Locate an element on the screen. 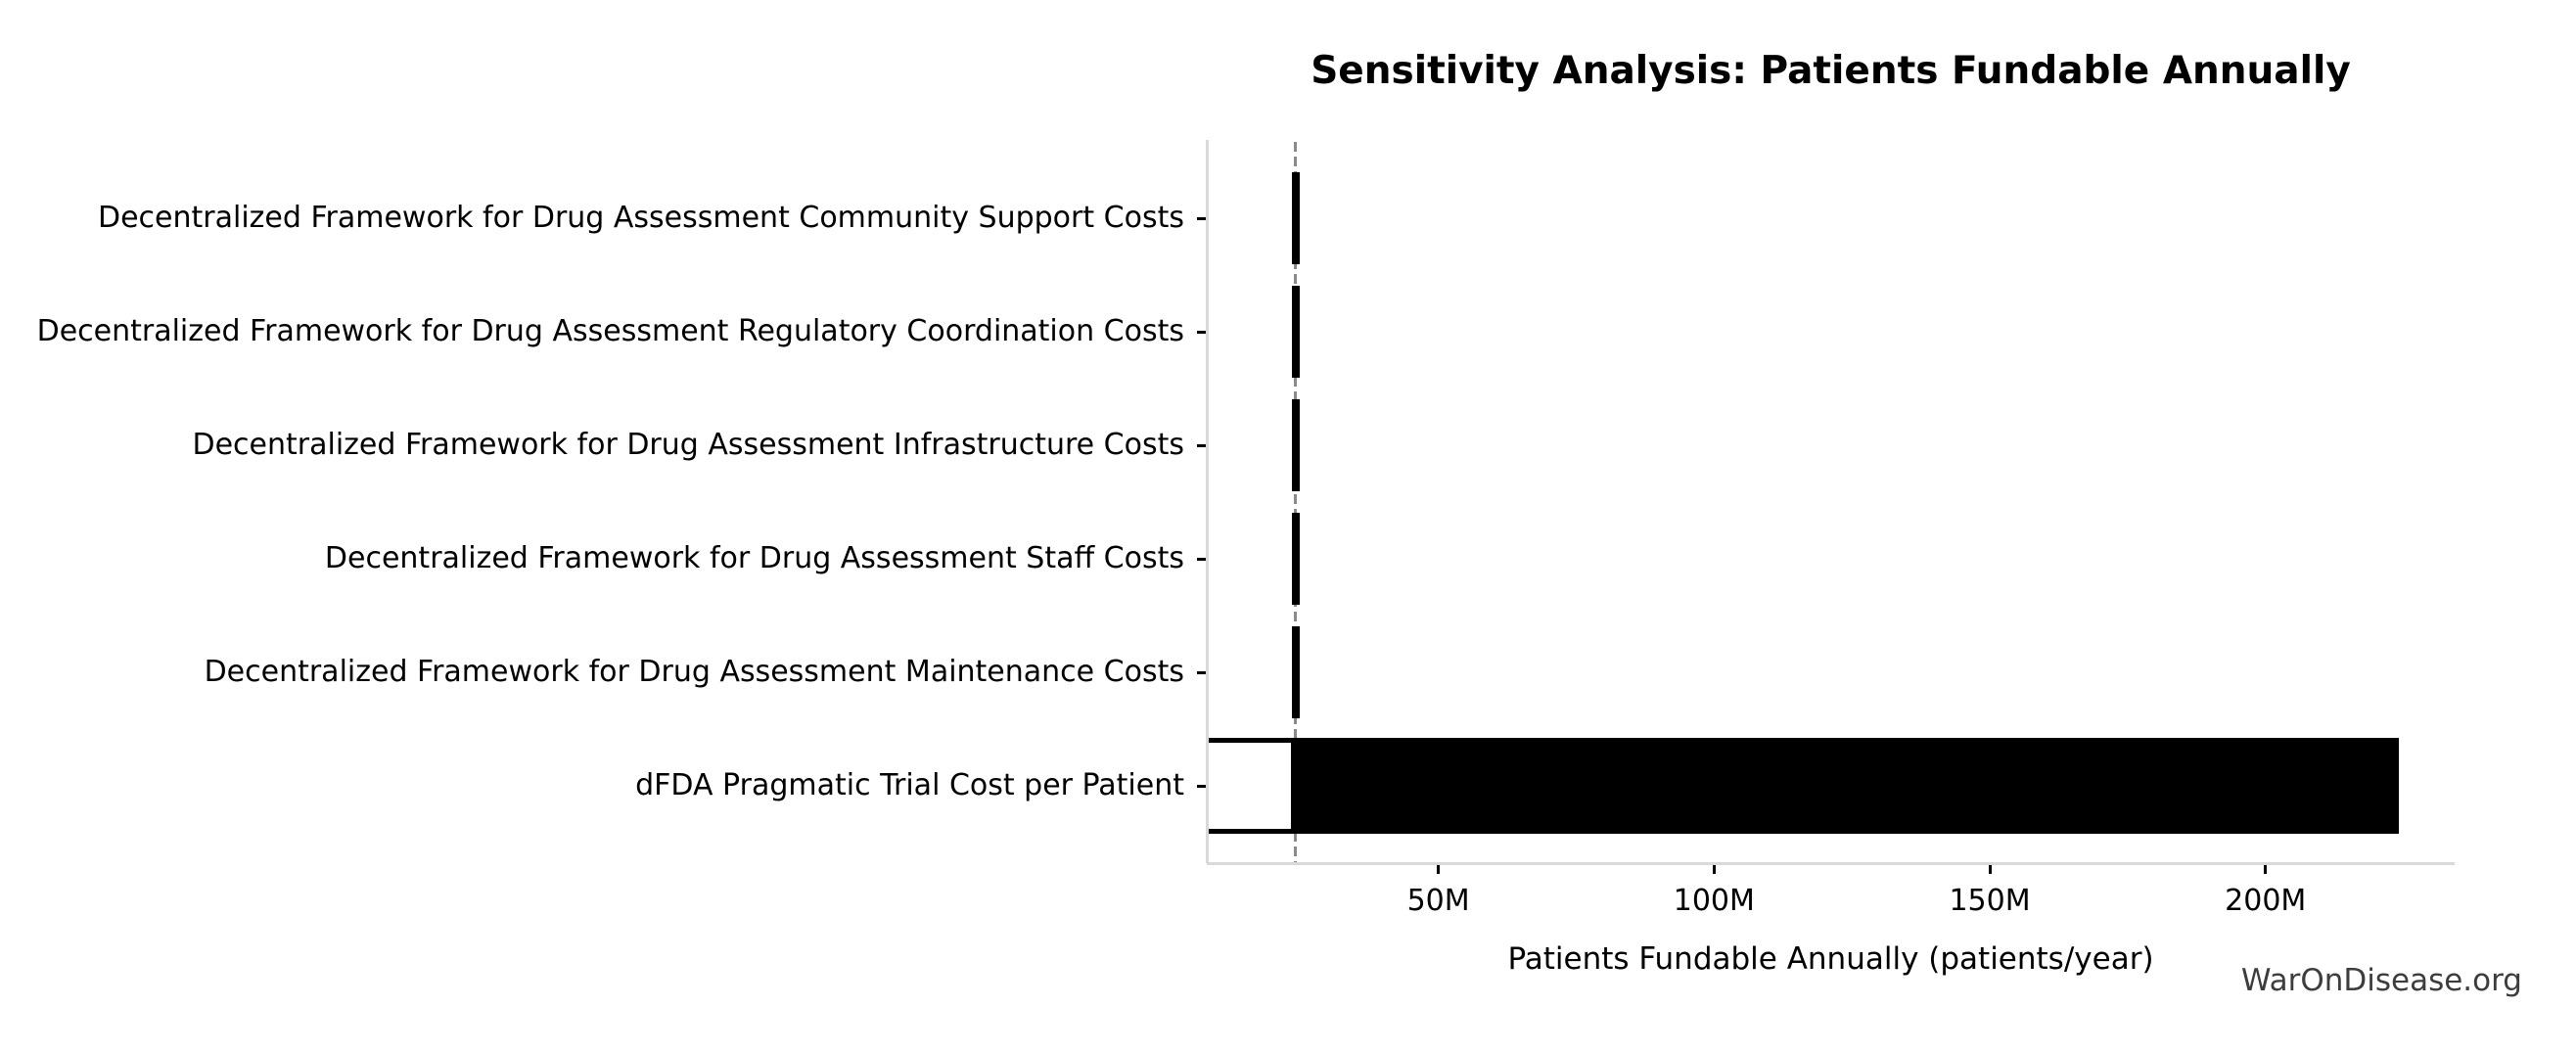  watermark-text: WarOnDisease.org is located at coordinates (2381, 981).